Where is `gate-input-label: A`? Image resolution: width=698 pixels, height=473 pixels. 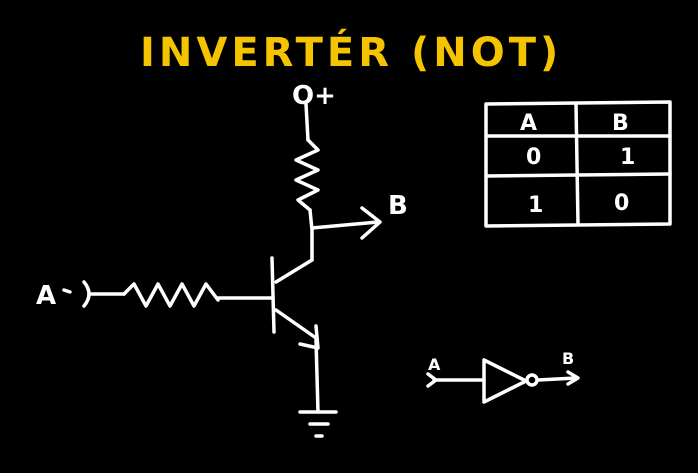
gate-input-label: A is located at coordinates (434, 364).